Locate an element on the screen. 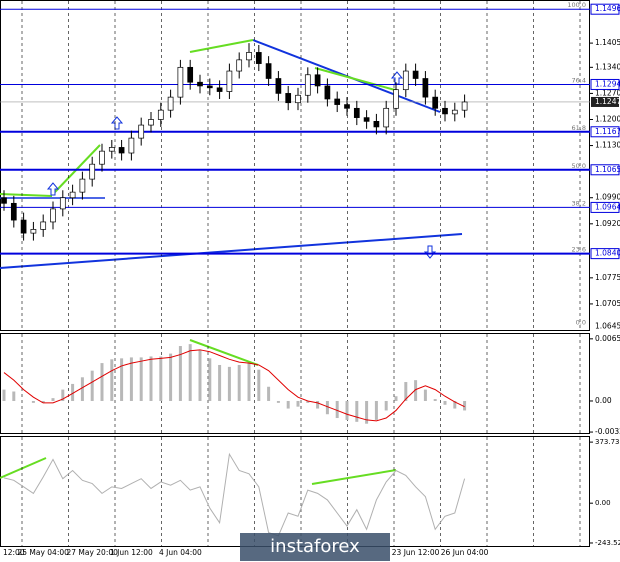  y-tick-label: -243.5270 is located at coordinates (607, 543).